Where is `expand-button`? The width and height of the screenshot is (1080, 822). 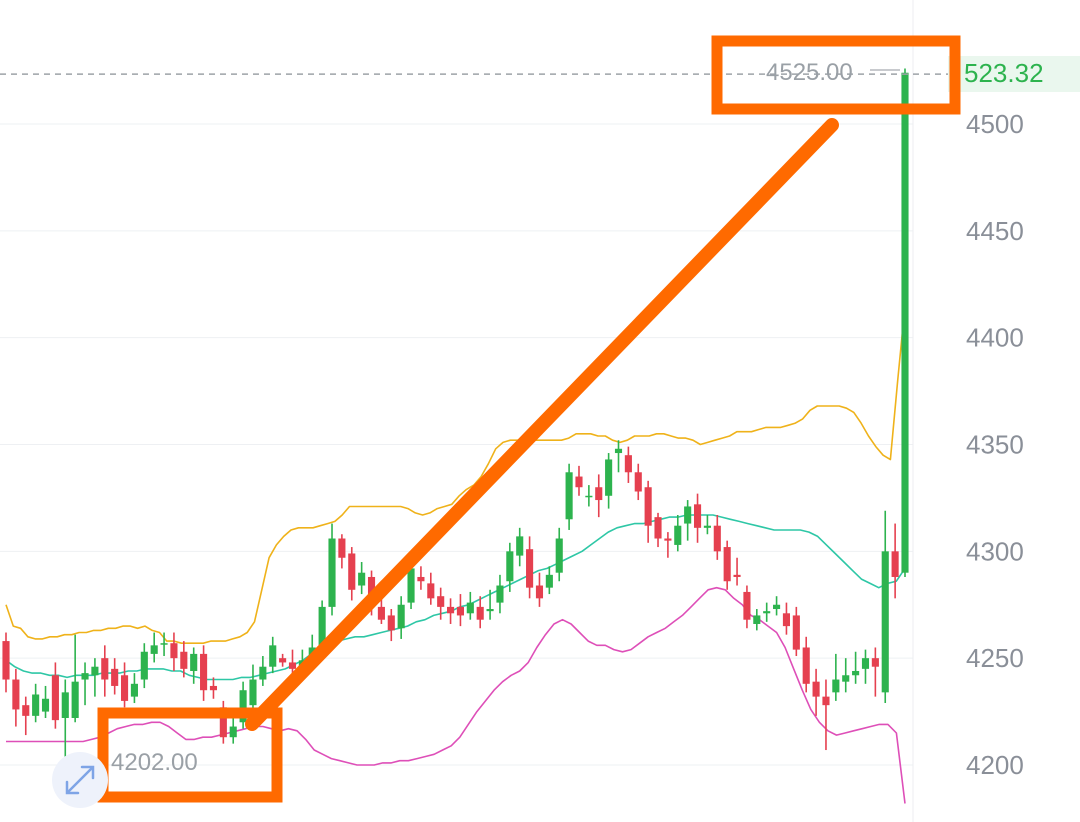
expand-button is located at coordinates (80, 780).